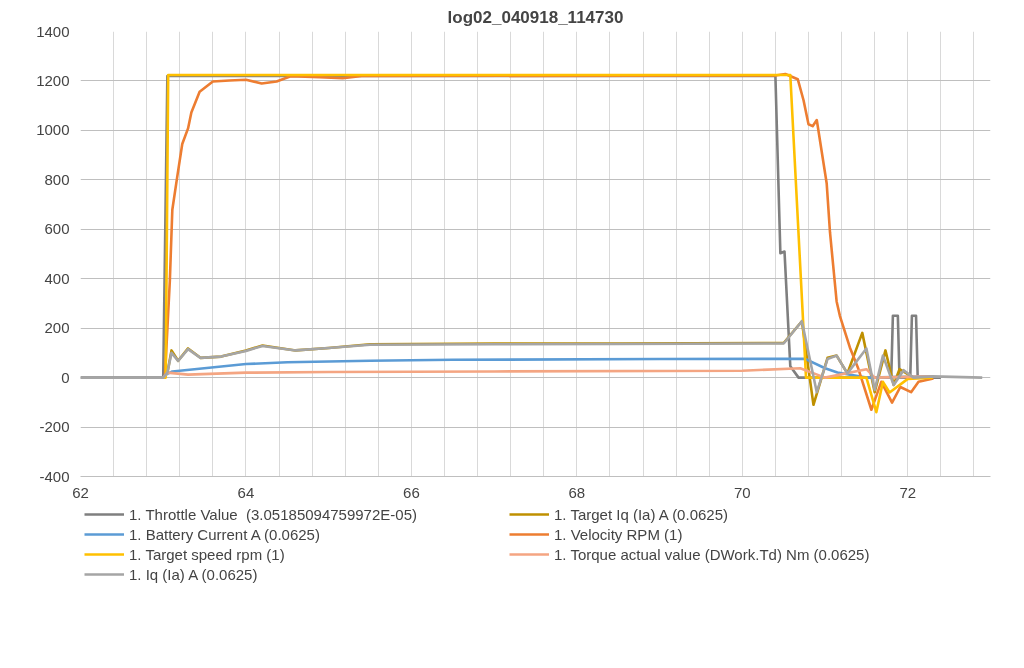 This screenshot has height=668, width=1024. Describe the element at coordinates (57, 328) in the screenshot. I see `y-tick-label: 200` at that location.